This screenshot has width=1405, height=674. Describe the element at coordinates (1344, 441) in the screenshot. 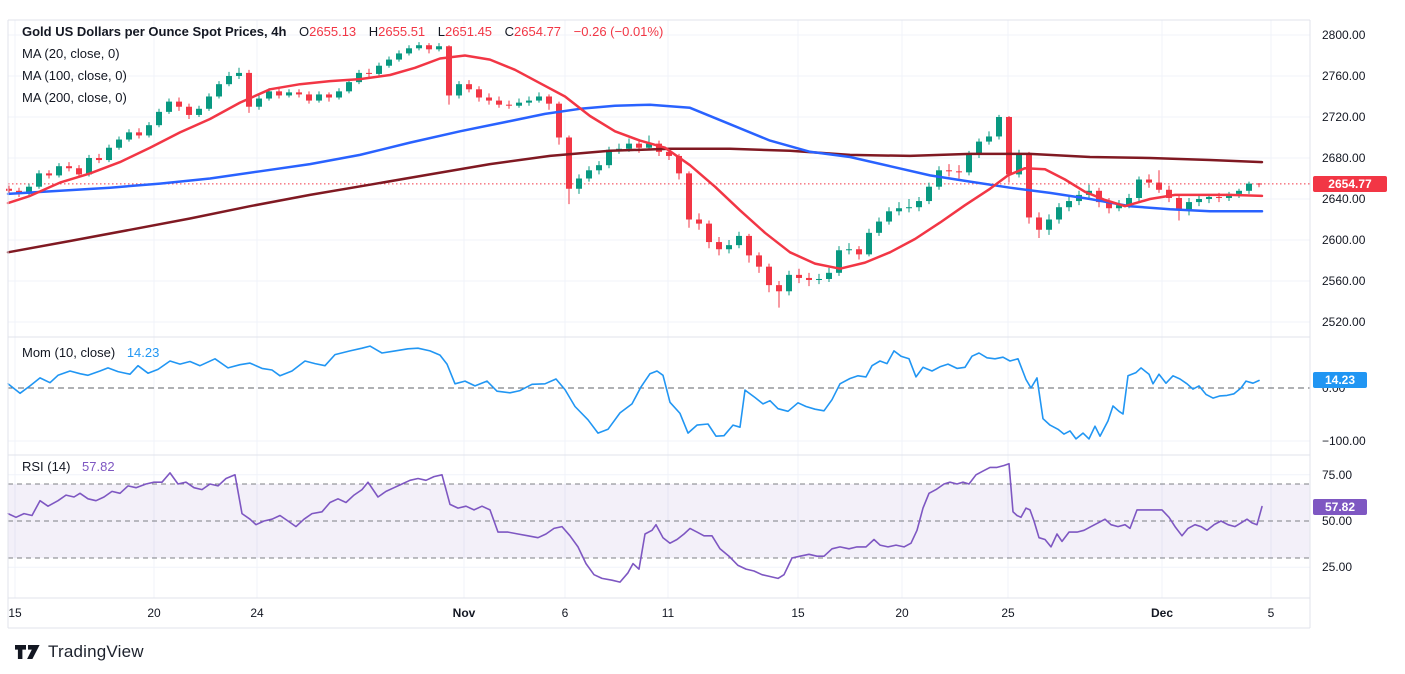

I see `mom-axis-label: −100.00` at that location.